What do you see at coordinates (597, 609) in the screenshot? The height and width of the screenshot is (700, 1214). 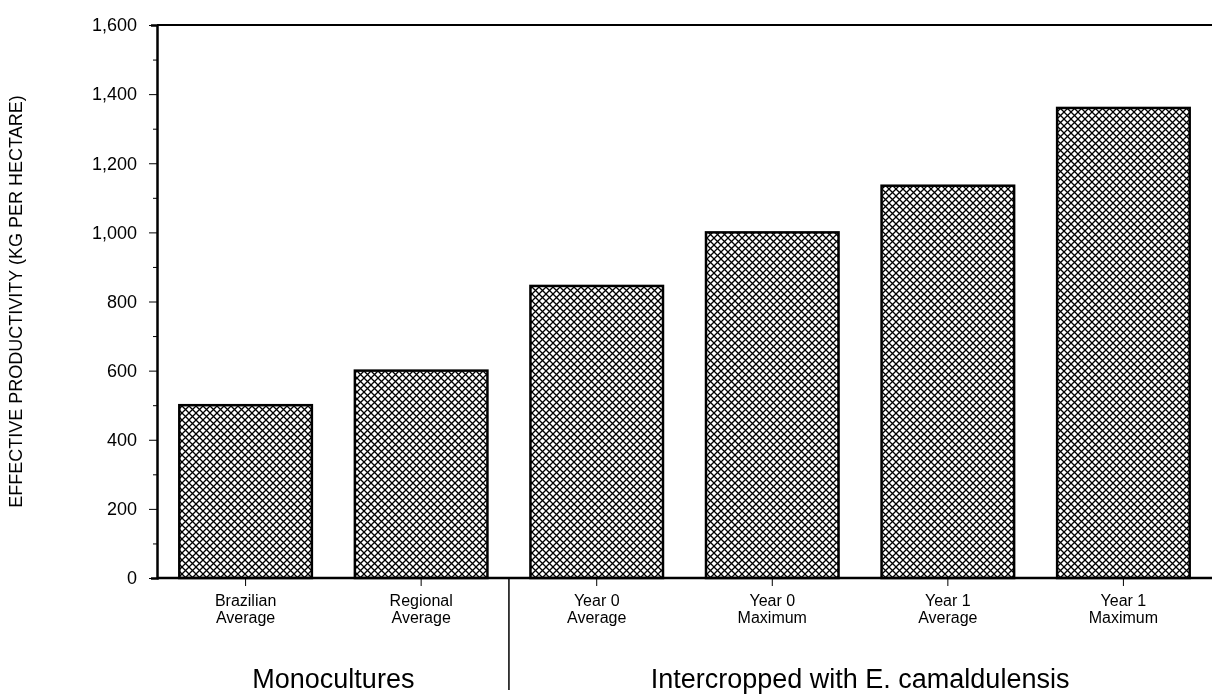 I see `x-tick-label: Year 0 Average` at bounding box center [597, 609].